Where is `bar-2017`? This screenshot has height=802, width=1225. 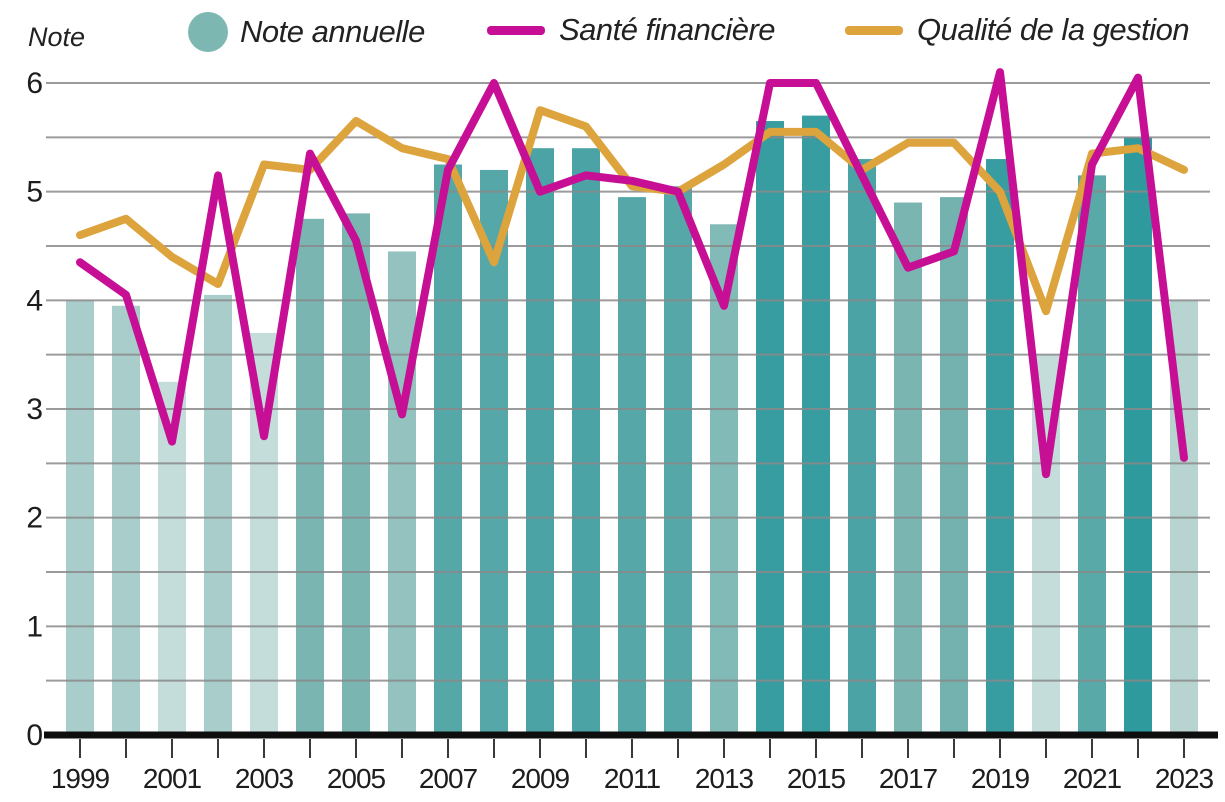 bar-2017 is located at coordinates (908, 469).